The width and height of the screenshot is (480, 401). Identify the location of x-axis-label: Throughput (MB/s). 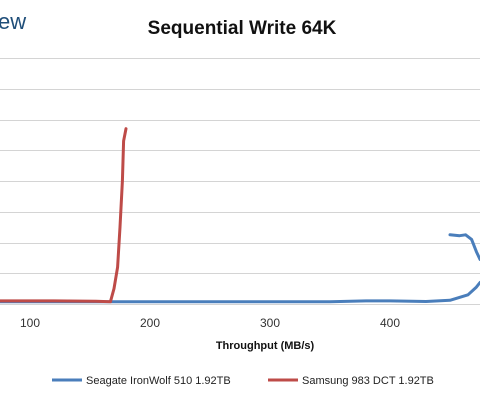
(265, 346).